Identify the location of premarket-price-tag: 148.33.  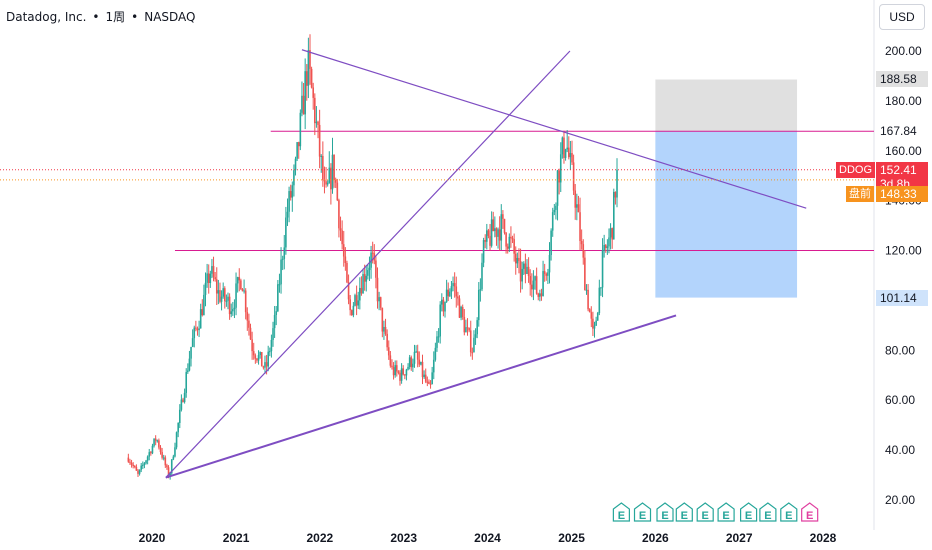
(902, 193).